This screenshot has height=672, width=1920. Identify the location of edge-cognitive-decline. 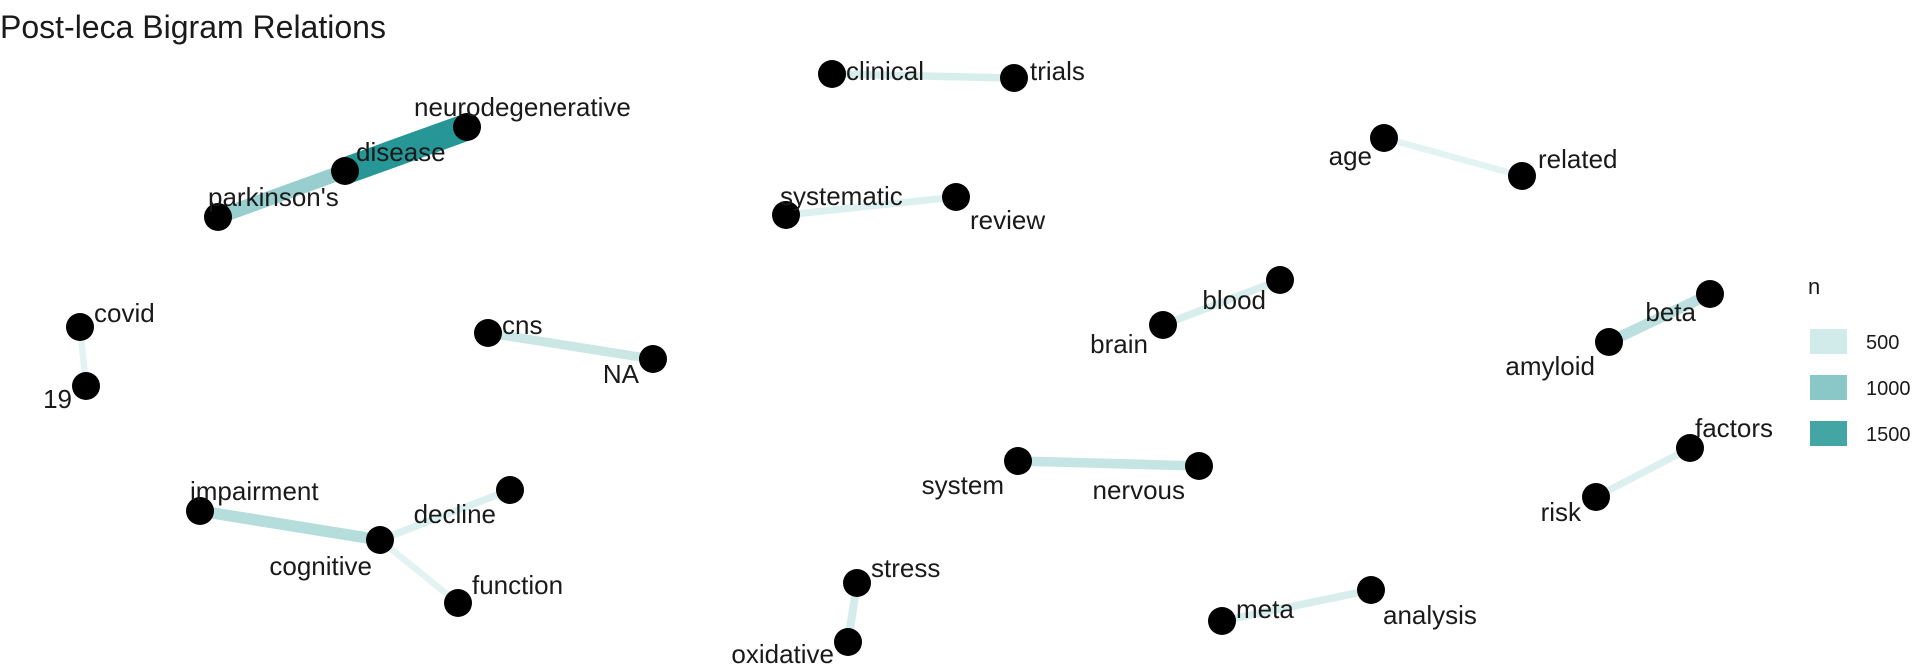
(445, 515).